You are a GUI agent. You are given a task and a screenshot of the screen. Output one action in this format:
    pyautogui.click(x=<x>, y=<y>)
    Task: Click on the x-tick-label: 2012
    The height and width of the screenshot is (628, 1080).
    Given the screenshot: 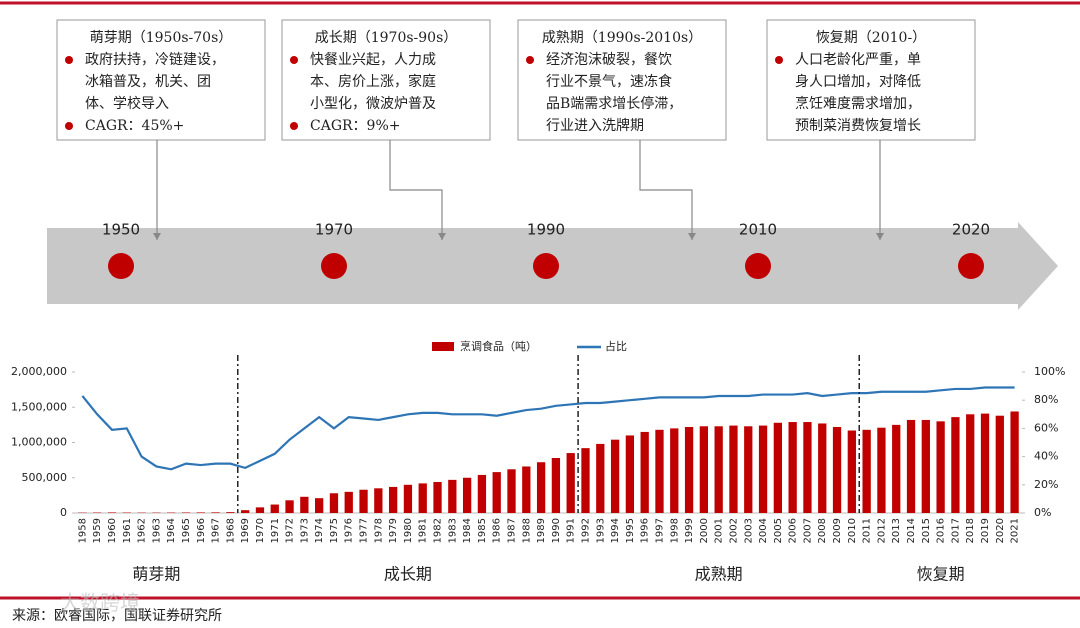 What is the action you would take?
    pyautogui.click(x=881, y=530)
    